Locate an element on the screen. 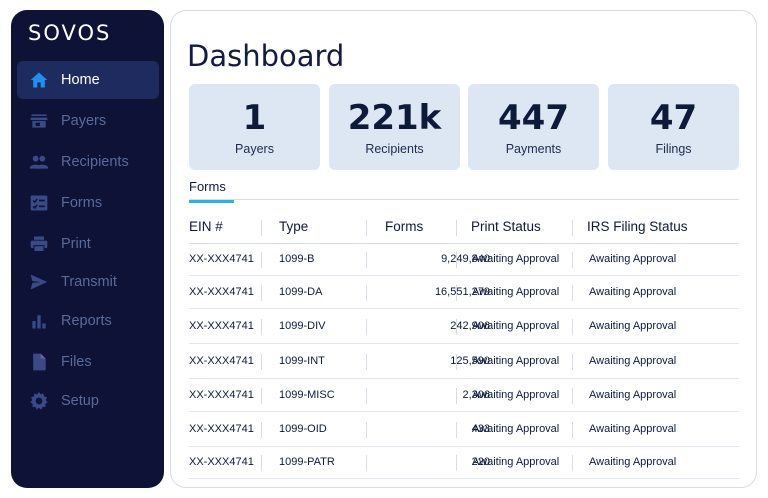  store-icon is located at coordinates (39, 121).